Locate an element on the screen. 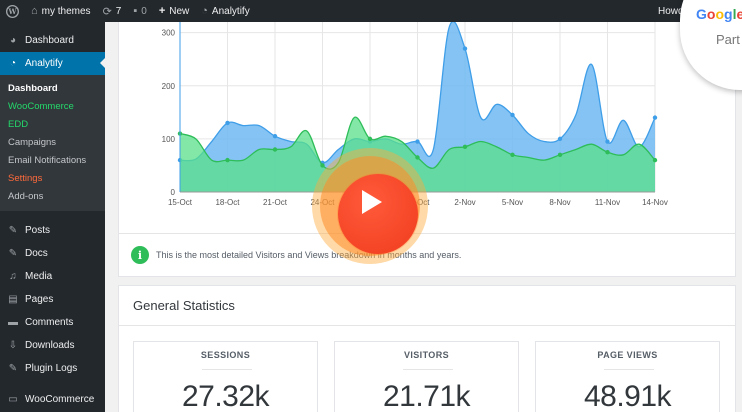 The height and width of the screenshot is (412, 742). updates-count: 7 is located at coordinates (118, 11).